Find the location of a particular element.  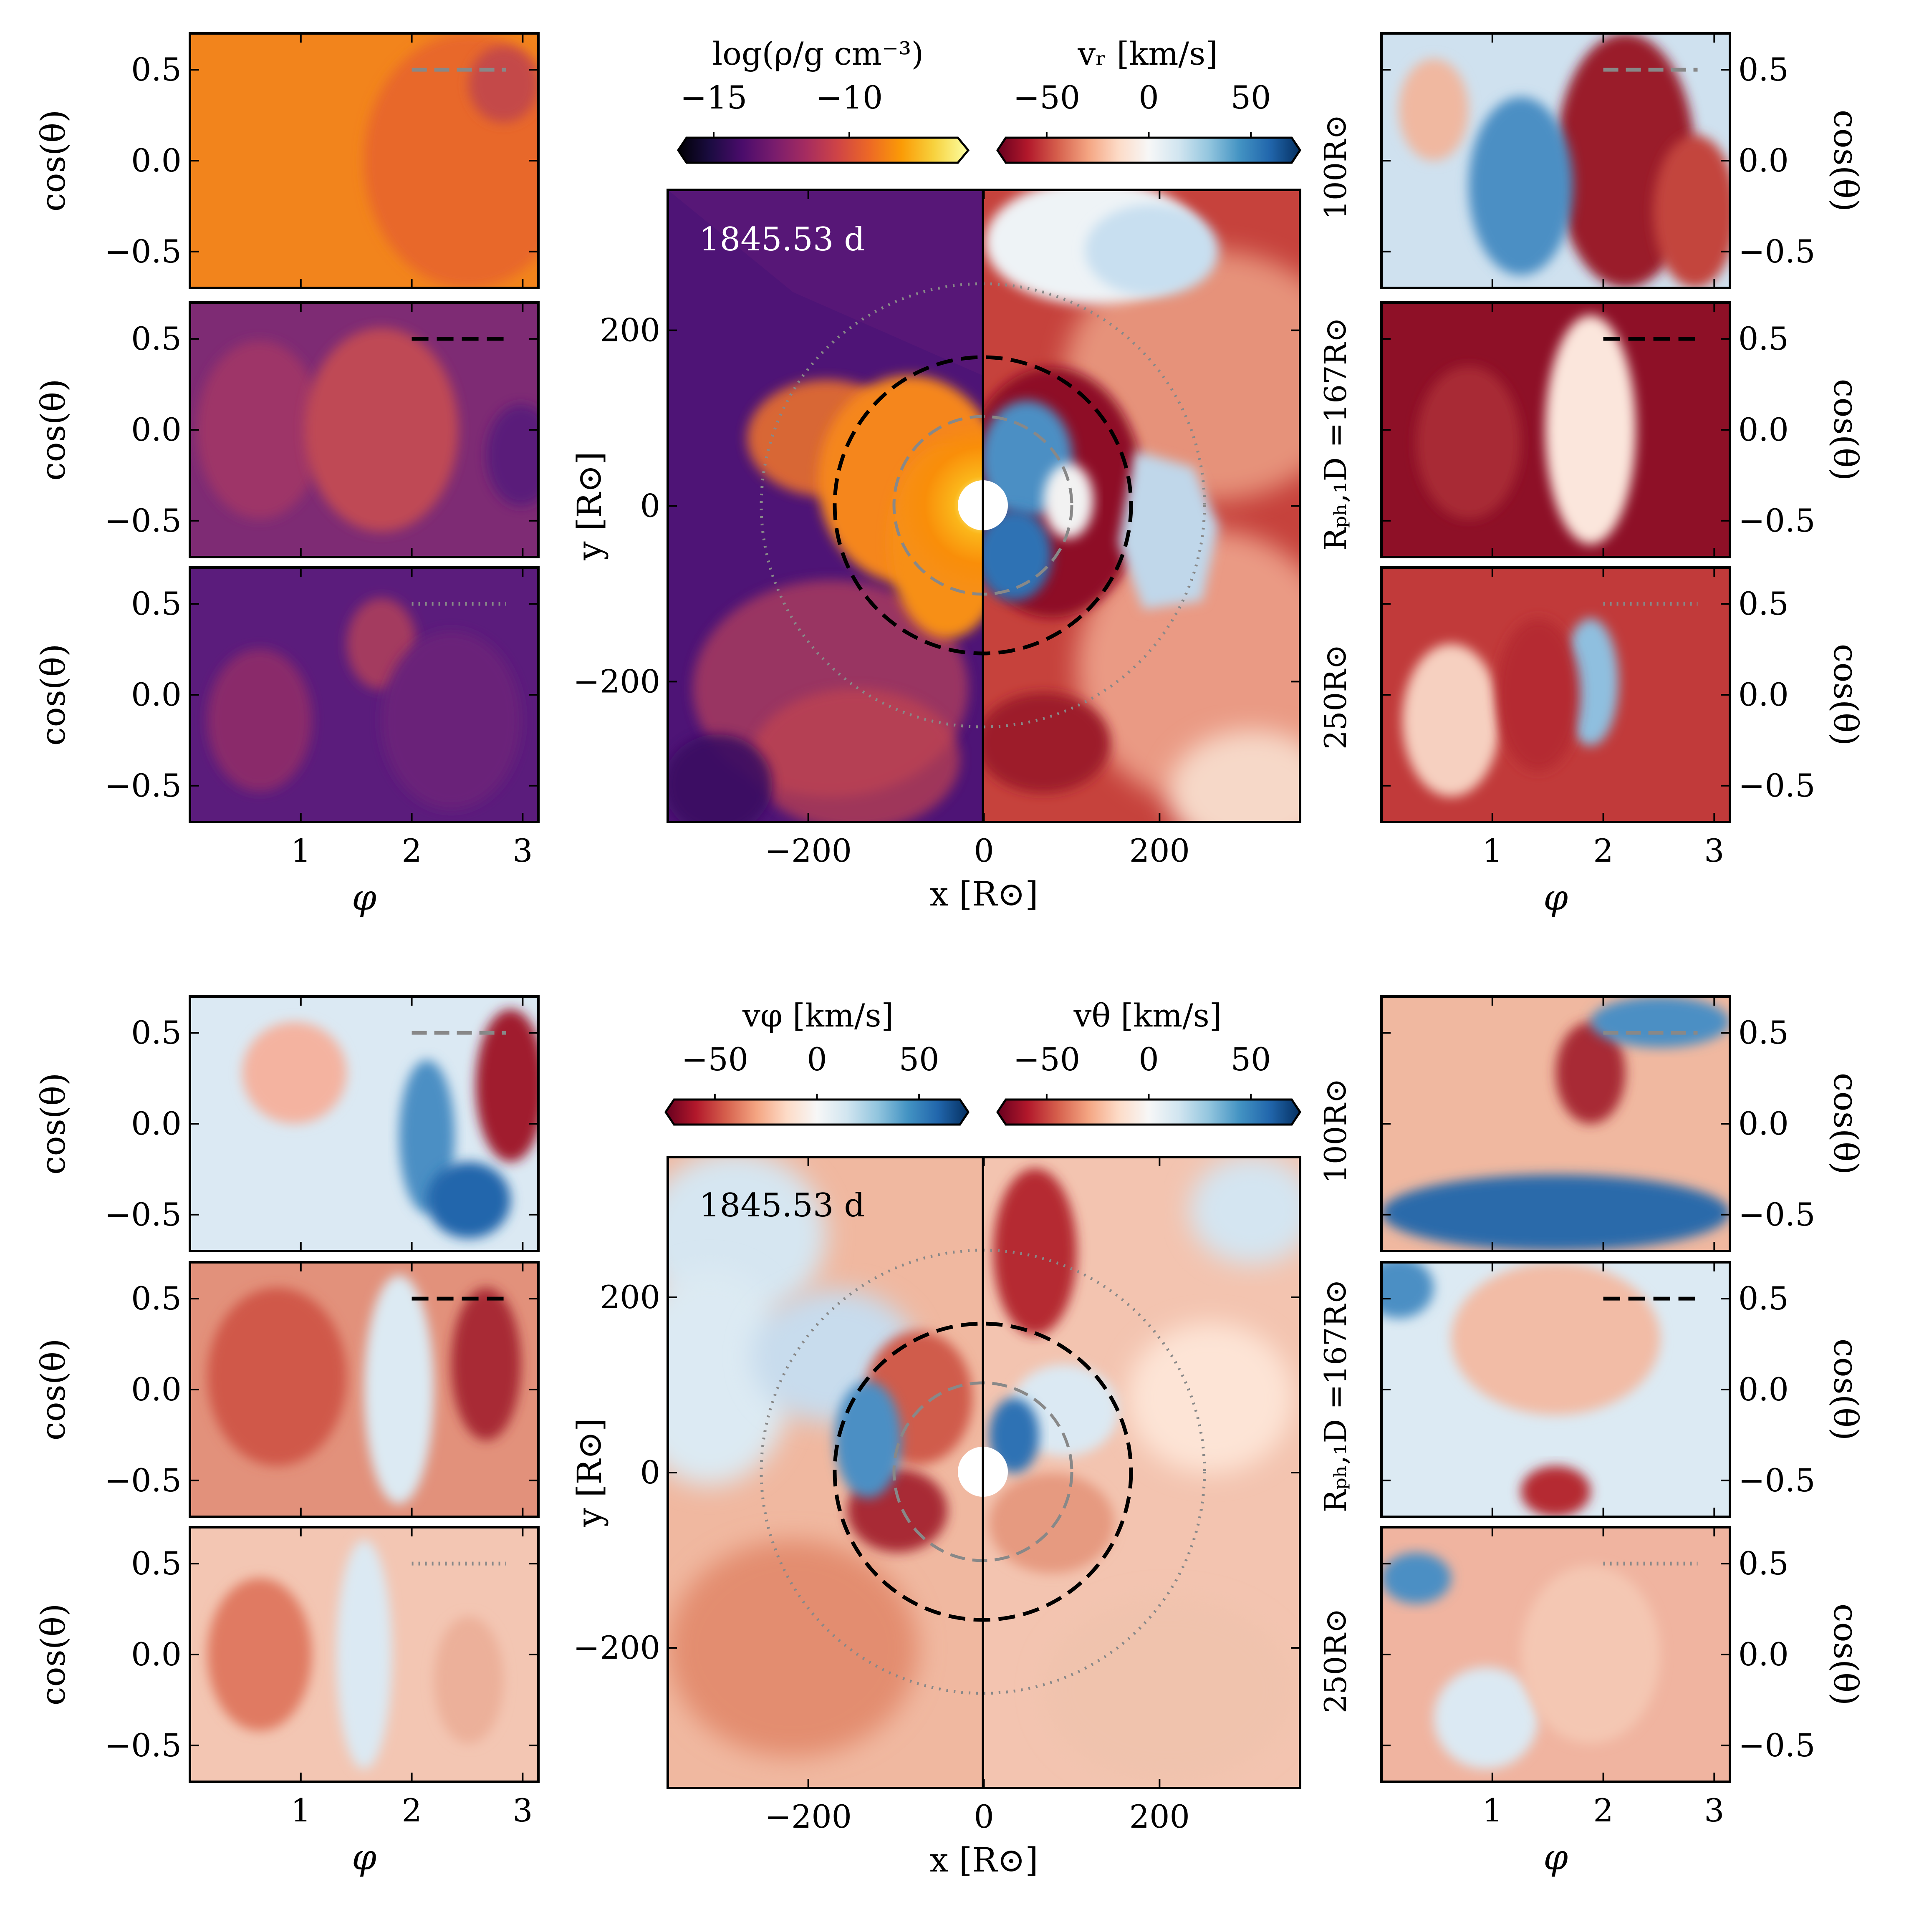

bottom-left-panel-1-ytick-label: 0.0 is located at coordinates (156, 1124).